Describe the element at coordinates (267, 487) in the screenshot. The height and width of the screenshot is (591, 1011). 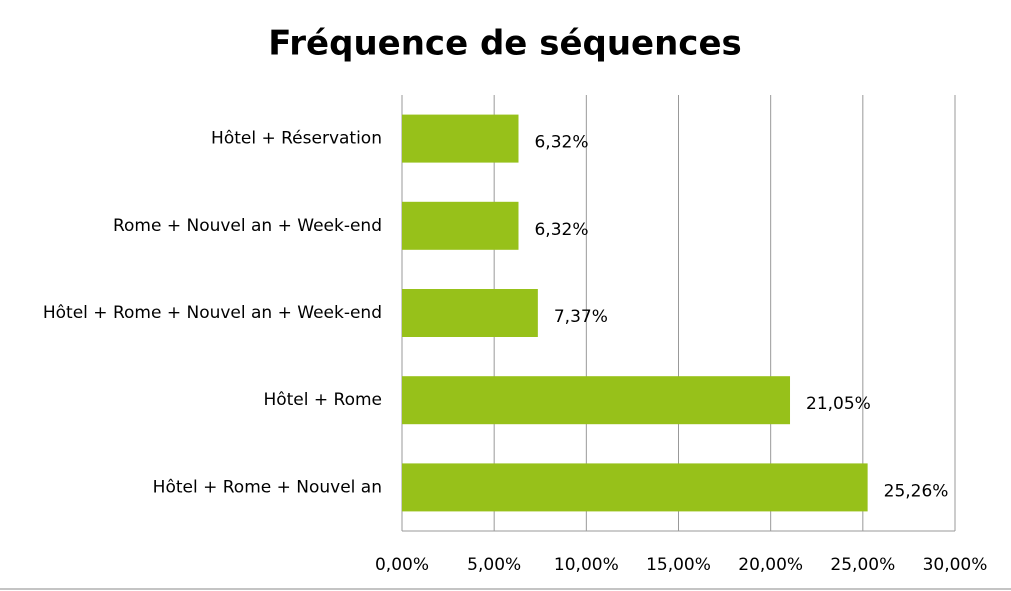
I see `y-tick-label: Hôtel + Rome + Nouvel an` at that location.